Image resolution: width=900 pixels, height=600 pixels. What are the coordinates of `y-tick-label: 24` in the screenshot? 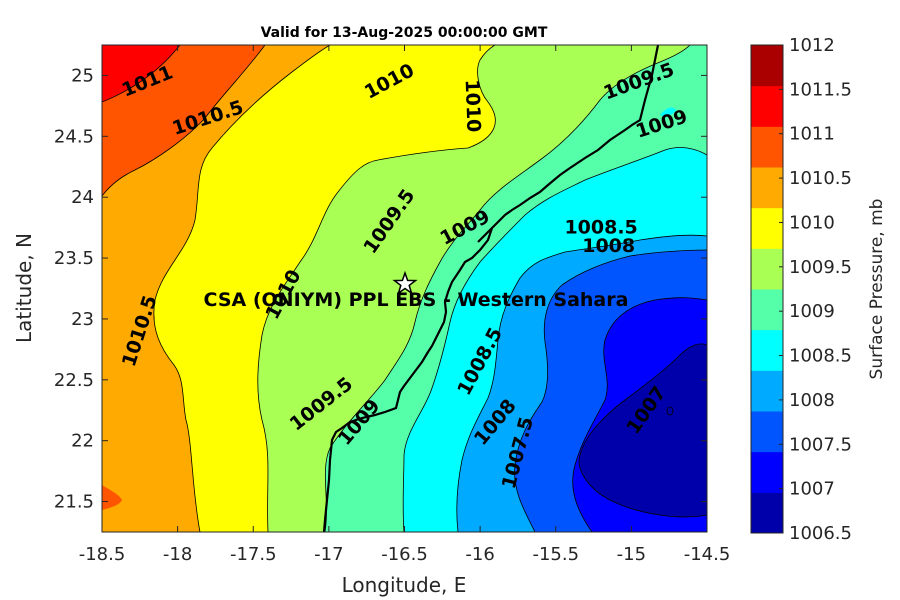 It's located at (82, 197).